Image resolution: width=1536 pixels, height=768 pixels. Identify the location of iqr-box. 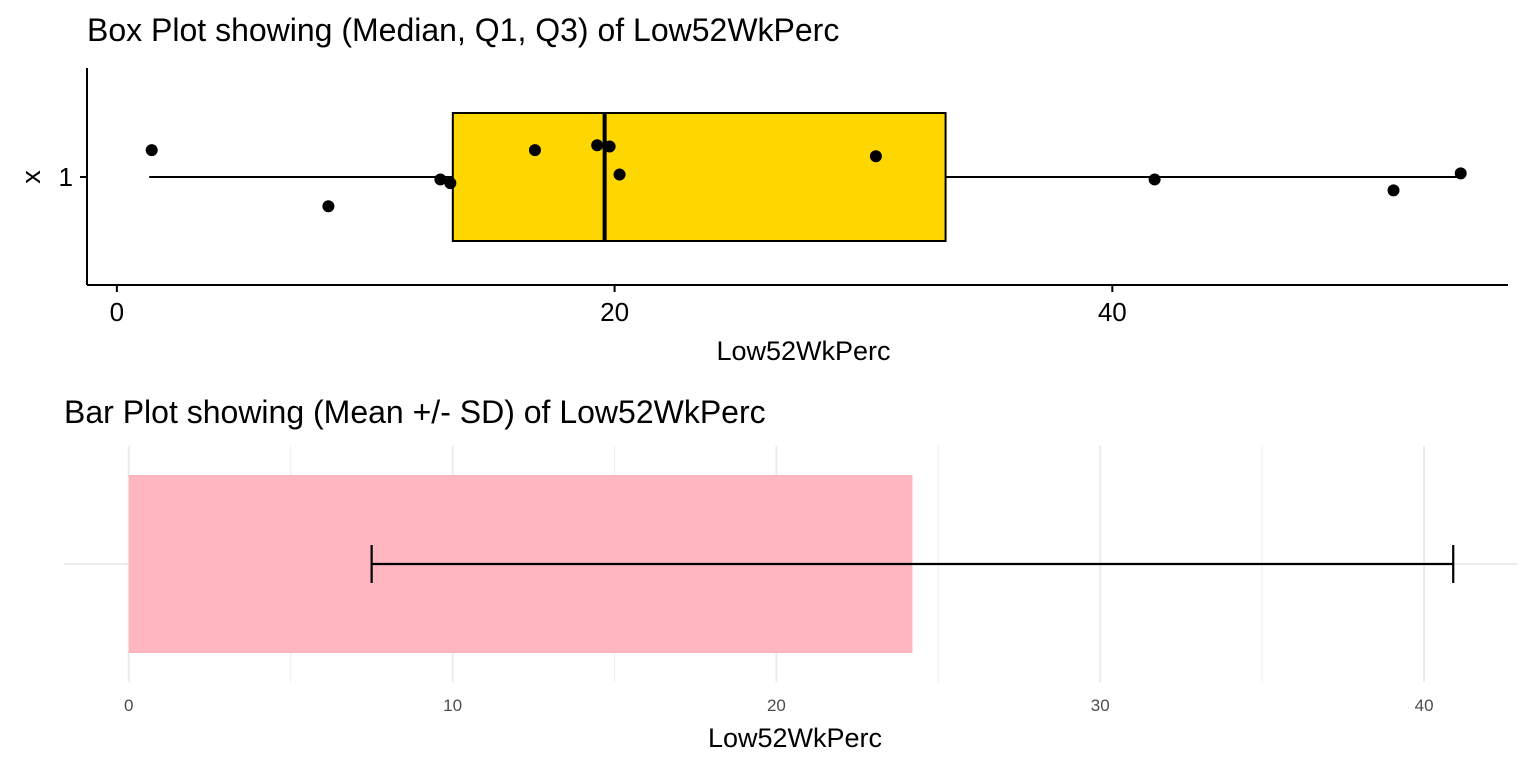
(699, 177).